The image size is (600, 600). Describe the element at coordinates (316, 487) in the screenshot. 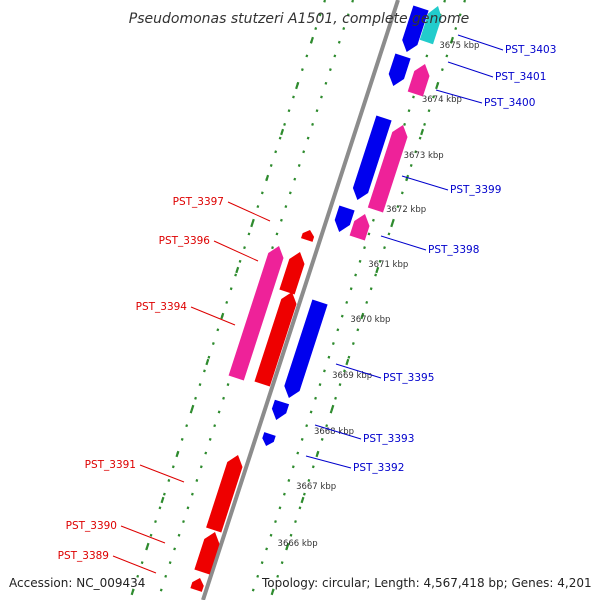

I see `scale-label: 3667 kbp` at that location.